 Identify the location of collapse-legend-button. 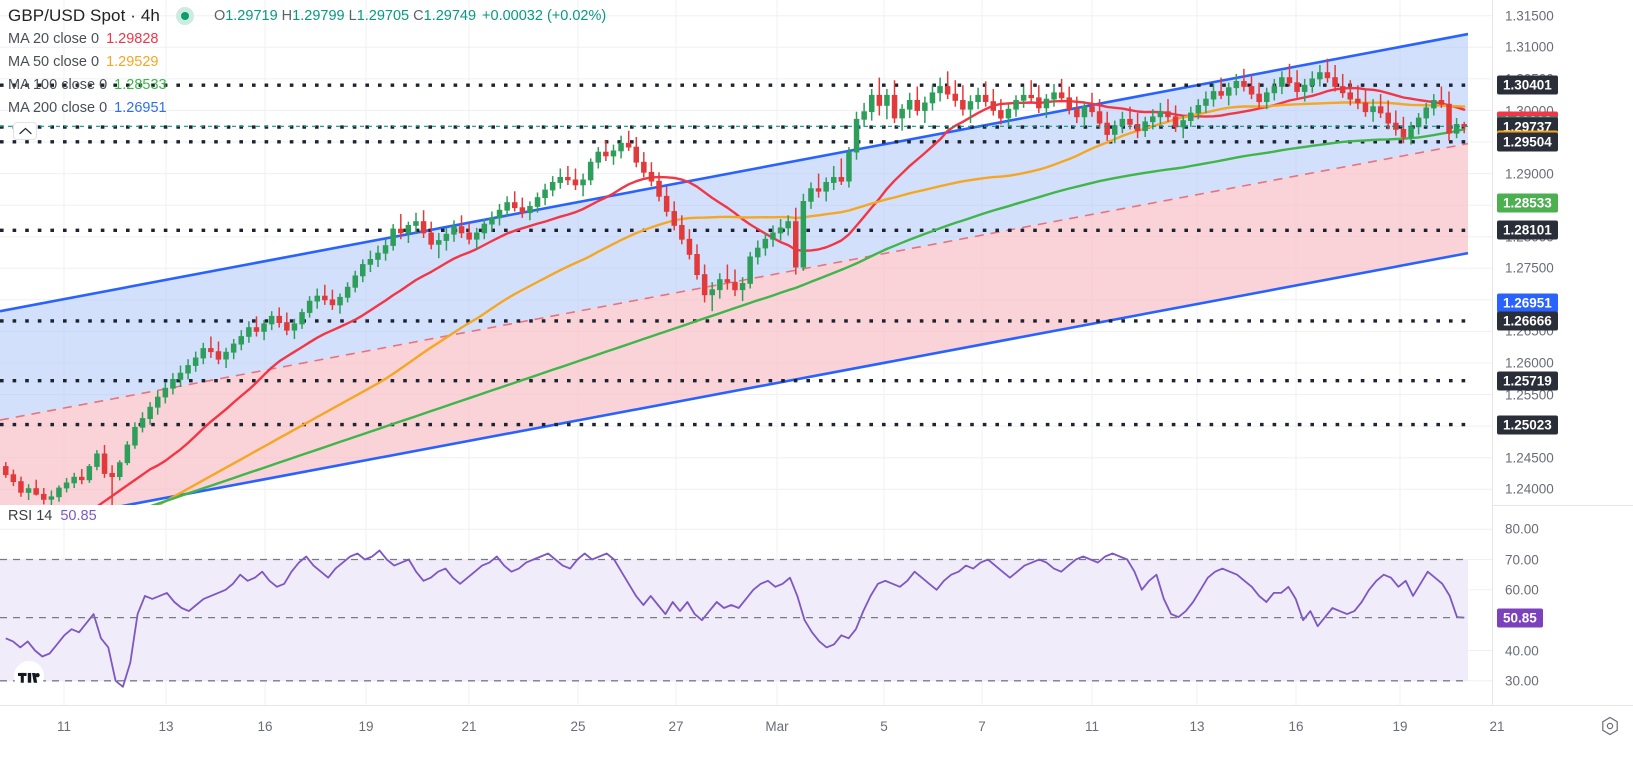
(25, 131).